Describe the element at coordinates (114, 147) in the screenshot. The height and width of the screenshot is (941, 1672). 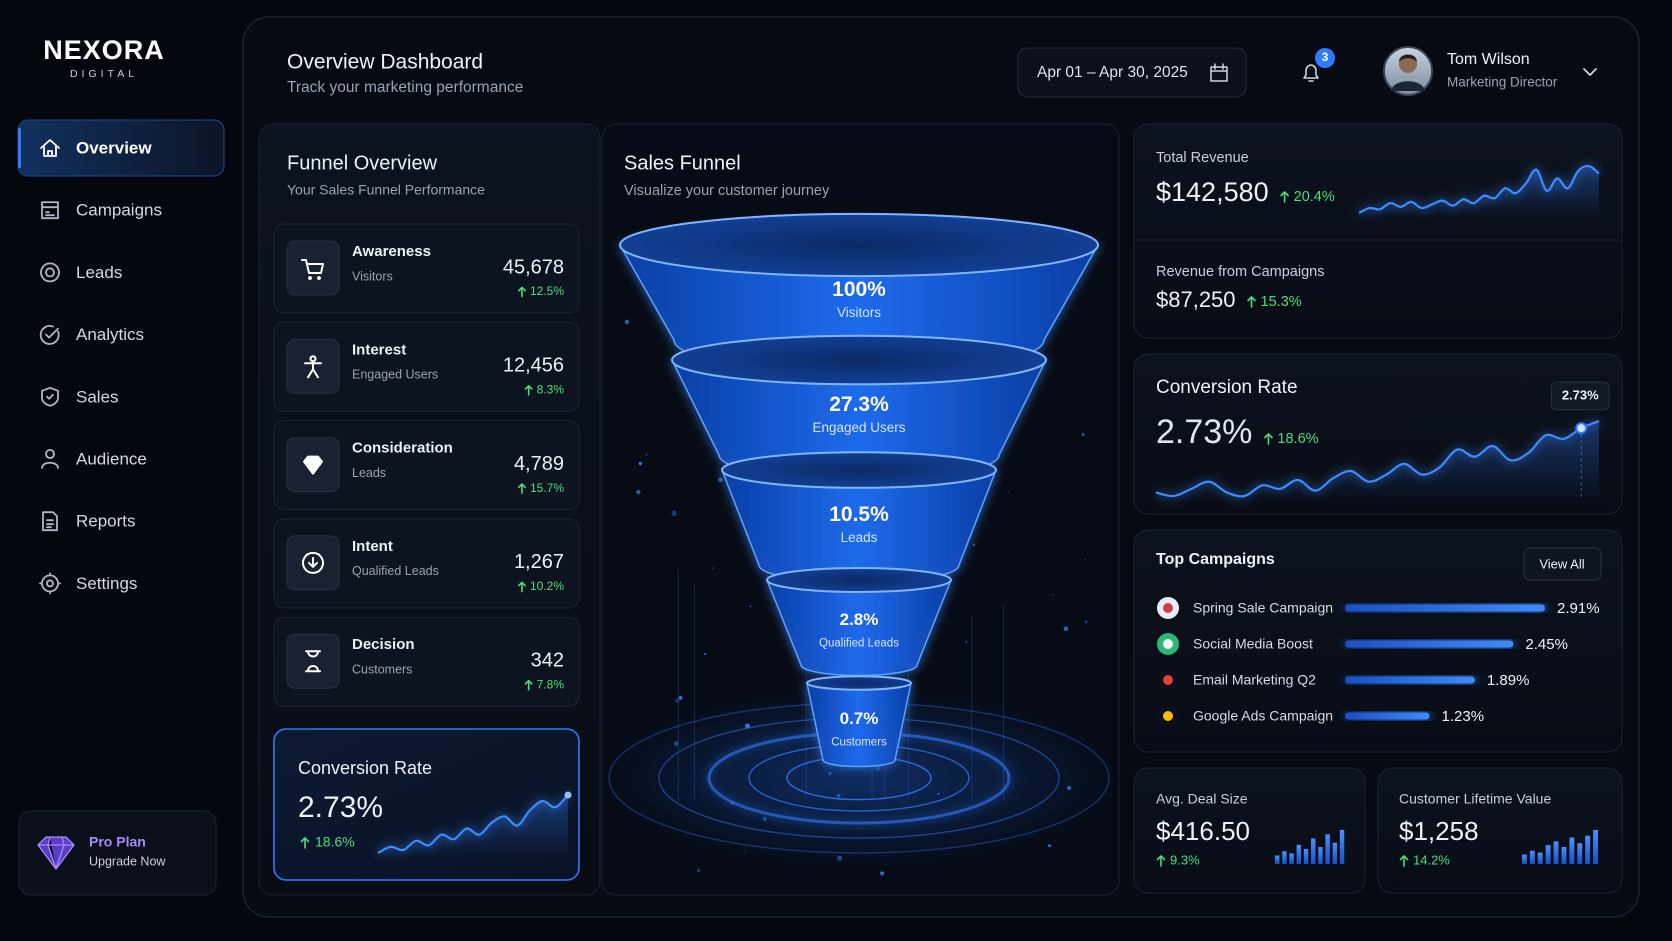
I see `nav-item: Overview` at that location.